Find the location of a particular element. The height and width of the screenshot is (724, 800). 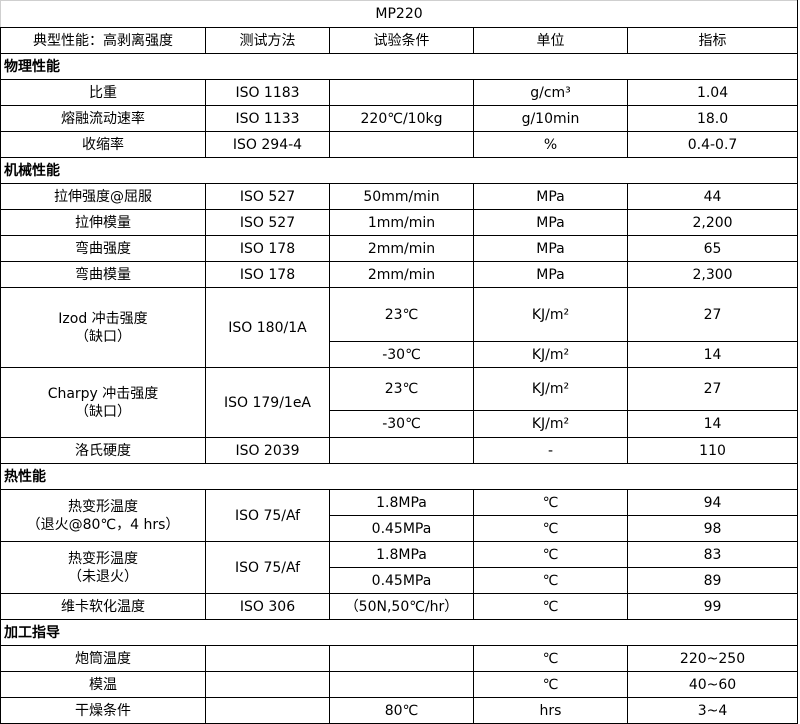

property-label: 收缩率 is located at coordinates (103, 144).